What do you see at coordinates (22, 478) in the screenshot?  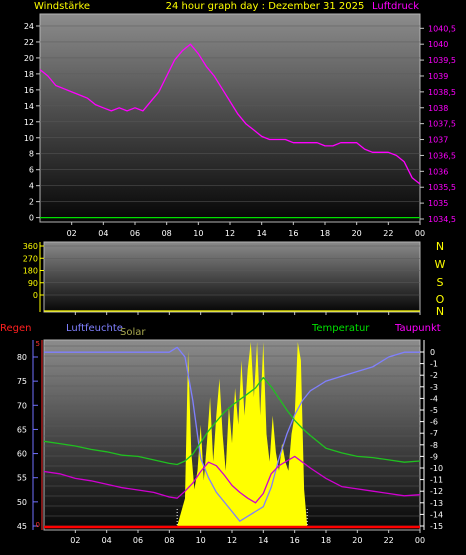 I see `y-left-tick-label: 55` at bounding box center [22, 478].